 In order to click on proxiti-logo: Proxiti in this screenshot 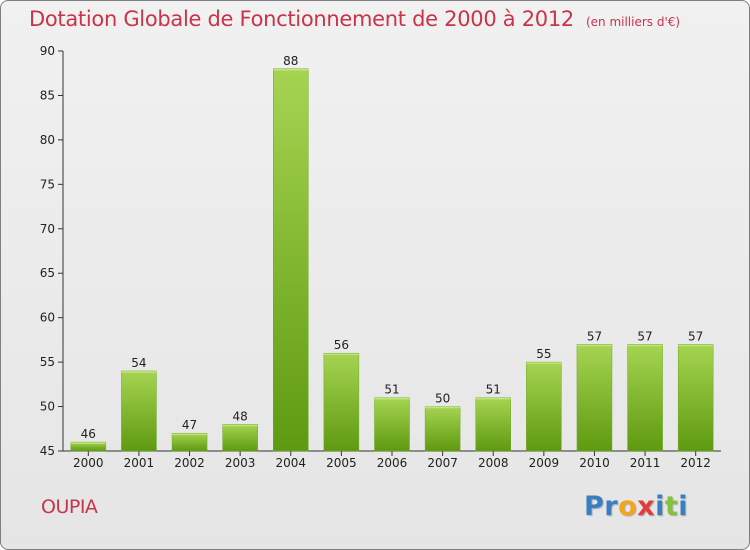, I will do `click(636, 506)`.